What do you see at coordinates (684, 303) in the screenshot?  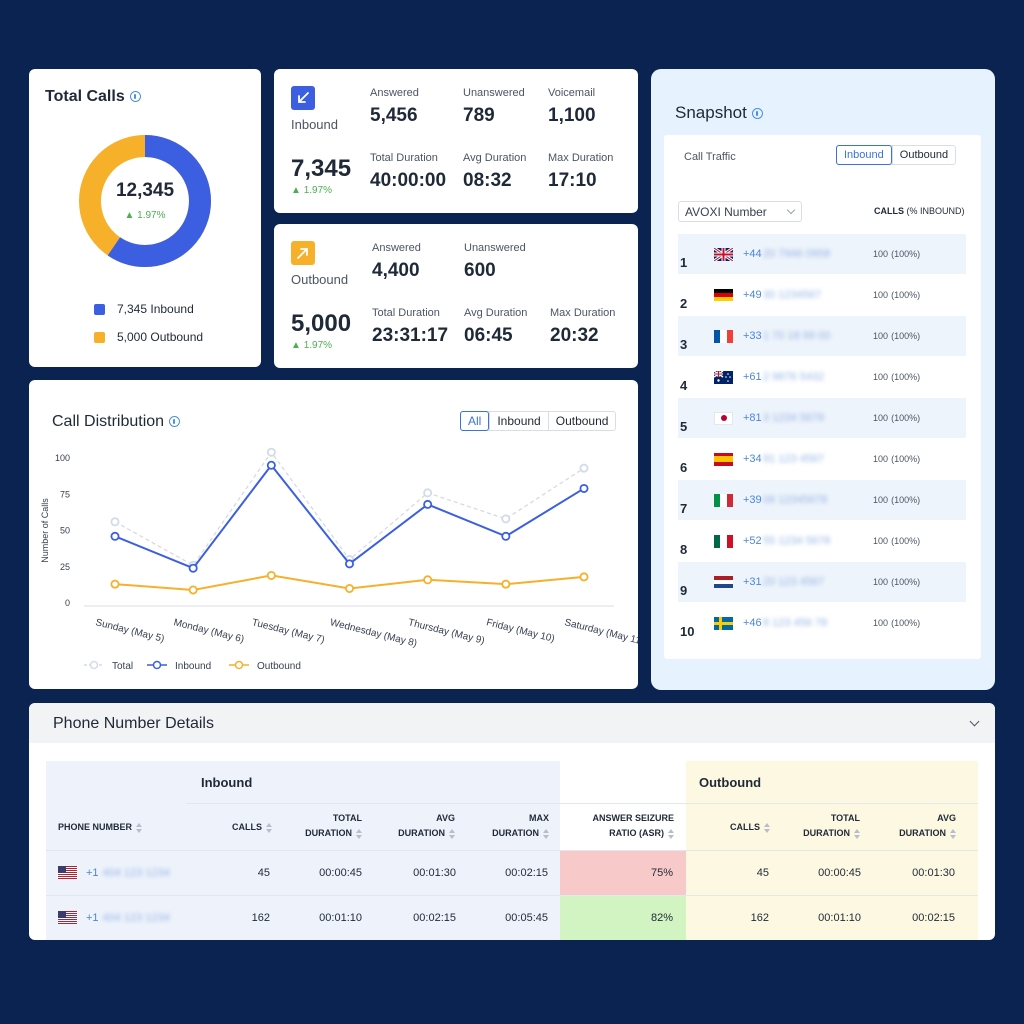 I see `row-rank: 2` at bounding box center [684, 303].